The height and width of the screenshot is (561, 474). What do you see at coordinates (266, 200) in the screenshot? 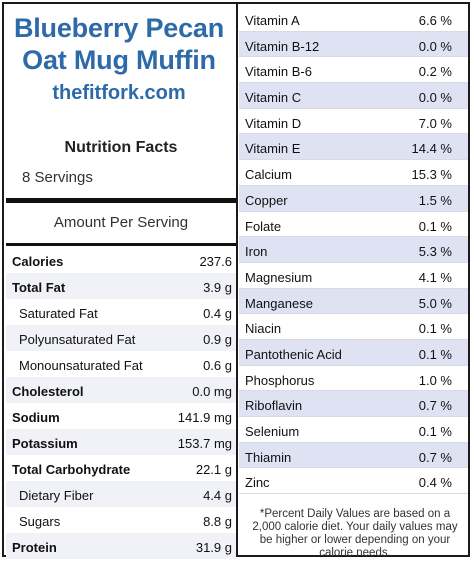
I see `vitamin-label: Copper` at bounding box center [266, 200].